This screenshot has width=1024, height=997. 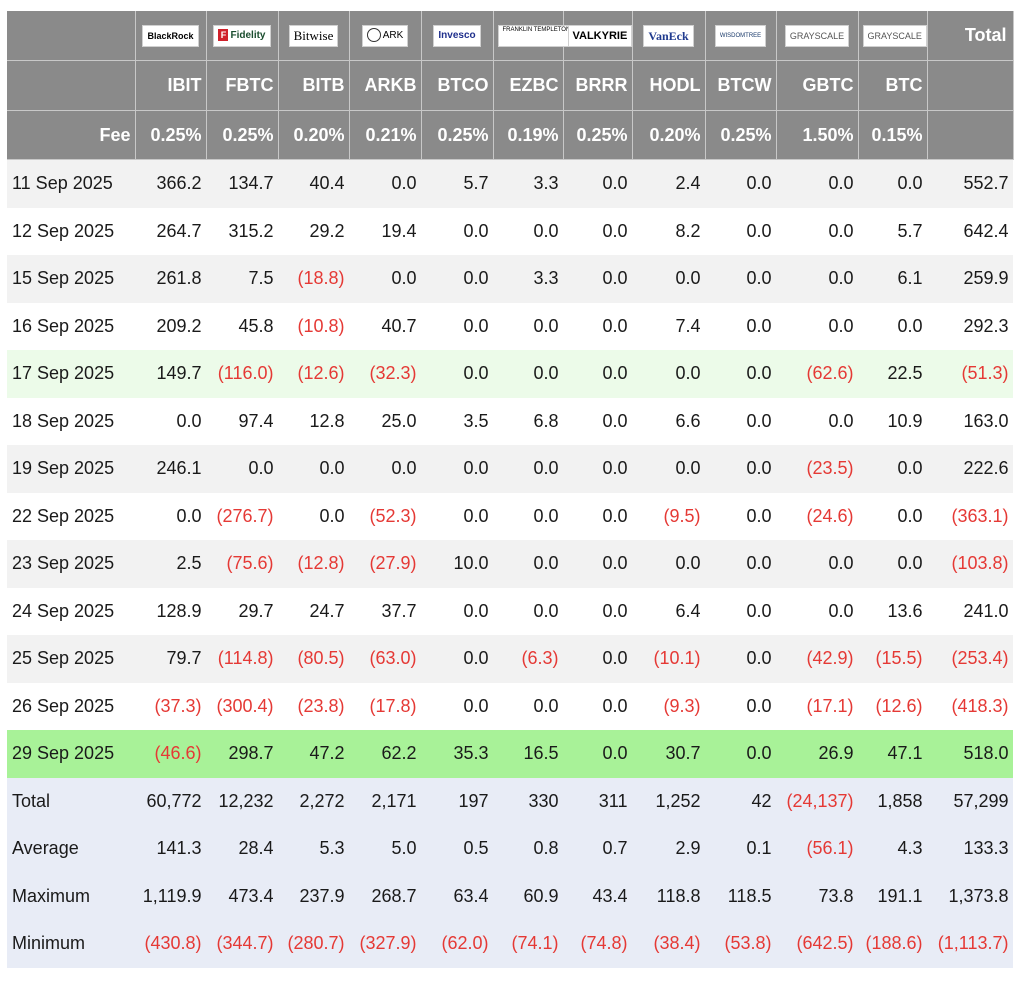 What do you see at coordinates (970, 279) in the screenshot?
I see `row-total: 259.9` at bounding box center [970, 279].